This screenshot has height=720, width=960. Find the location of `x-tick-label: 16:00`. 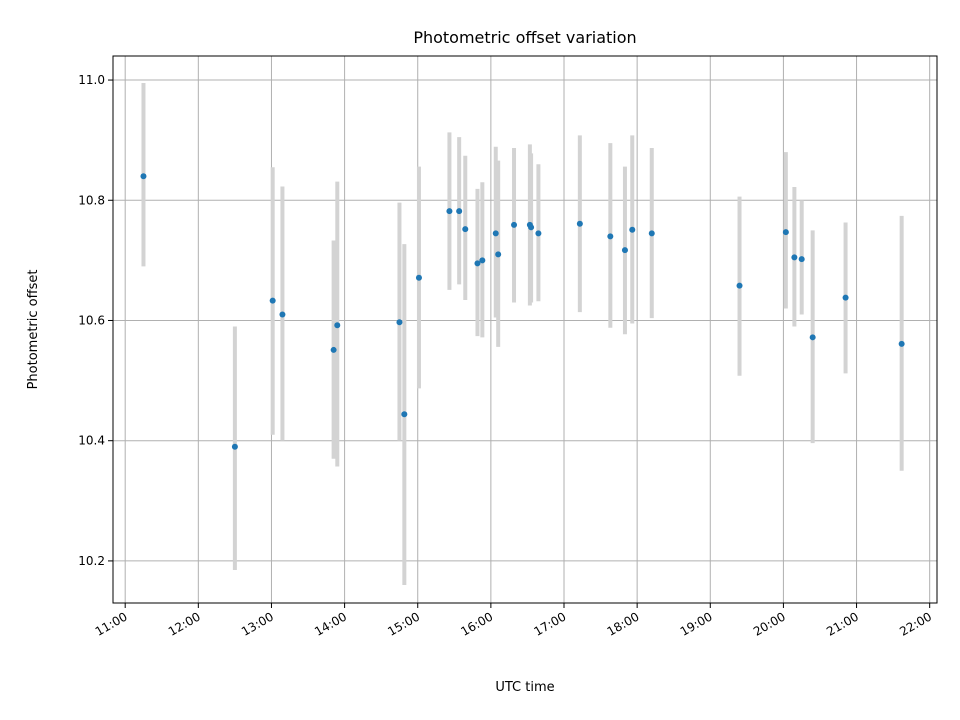

x-tick-label: 16:00 is located at coordinates (476, 623).